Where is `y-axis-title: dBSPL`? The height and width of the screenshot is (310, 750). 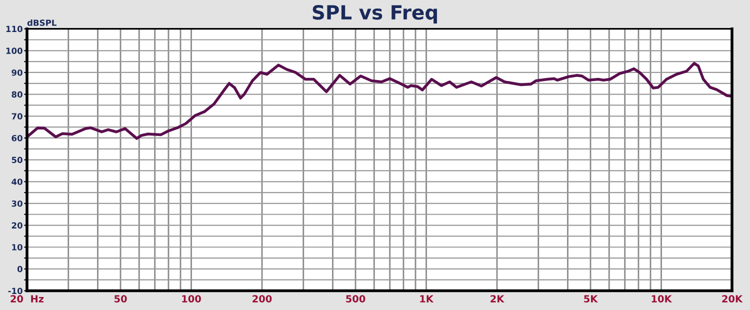 y-axis-title: dBSPL is located at coordinates (42, 22).